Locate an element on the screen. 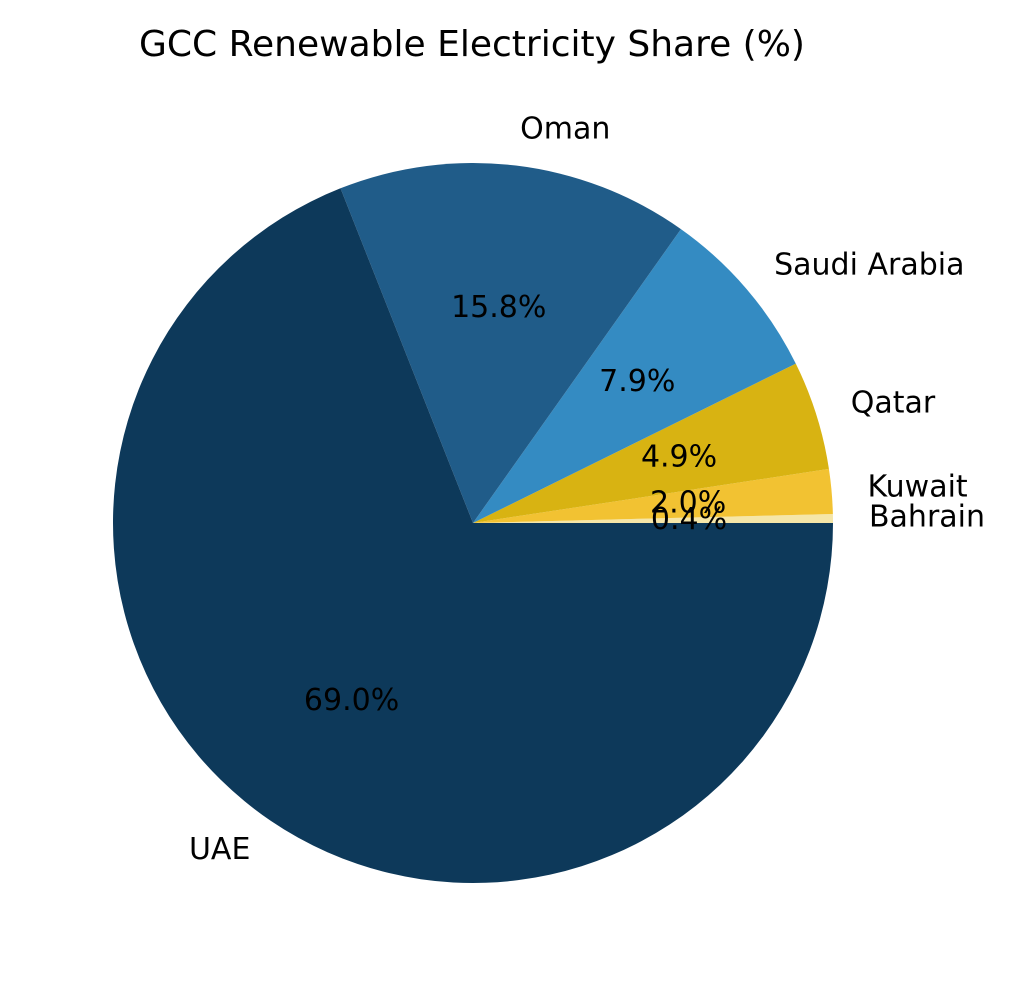 The height and width of the screenshot is (998, 1024). slice-label: Bahrain is located at coordinates (927, 517).